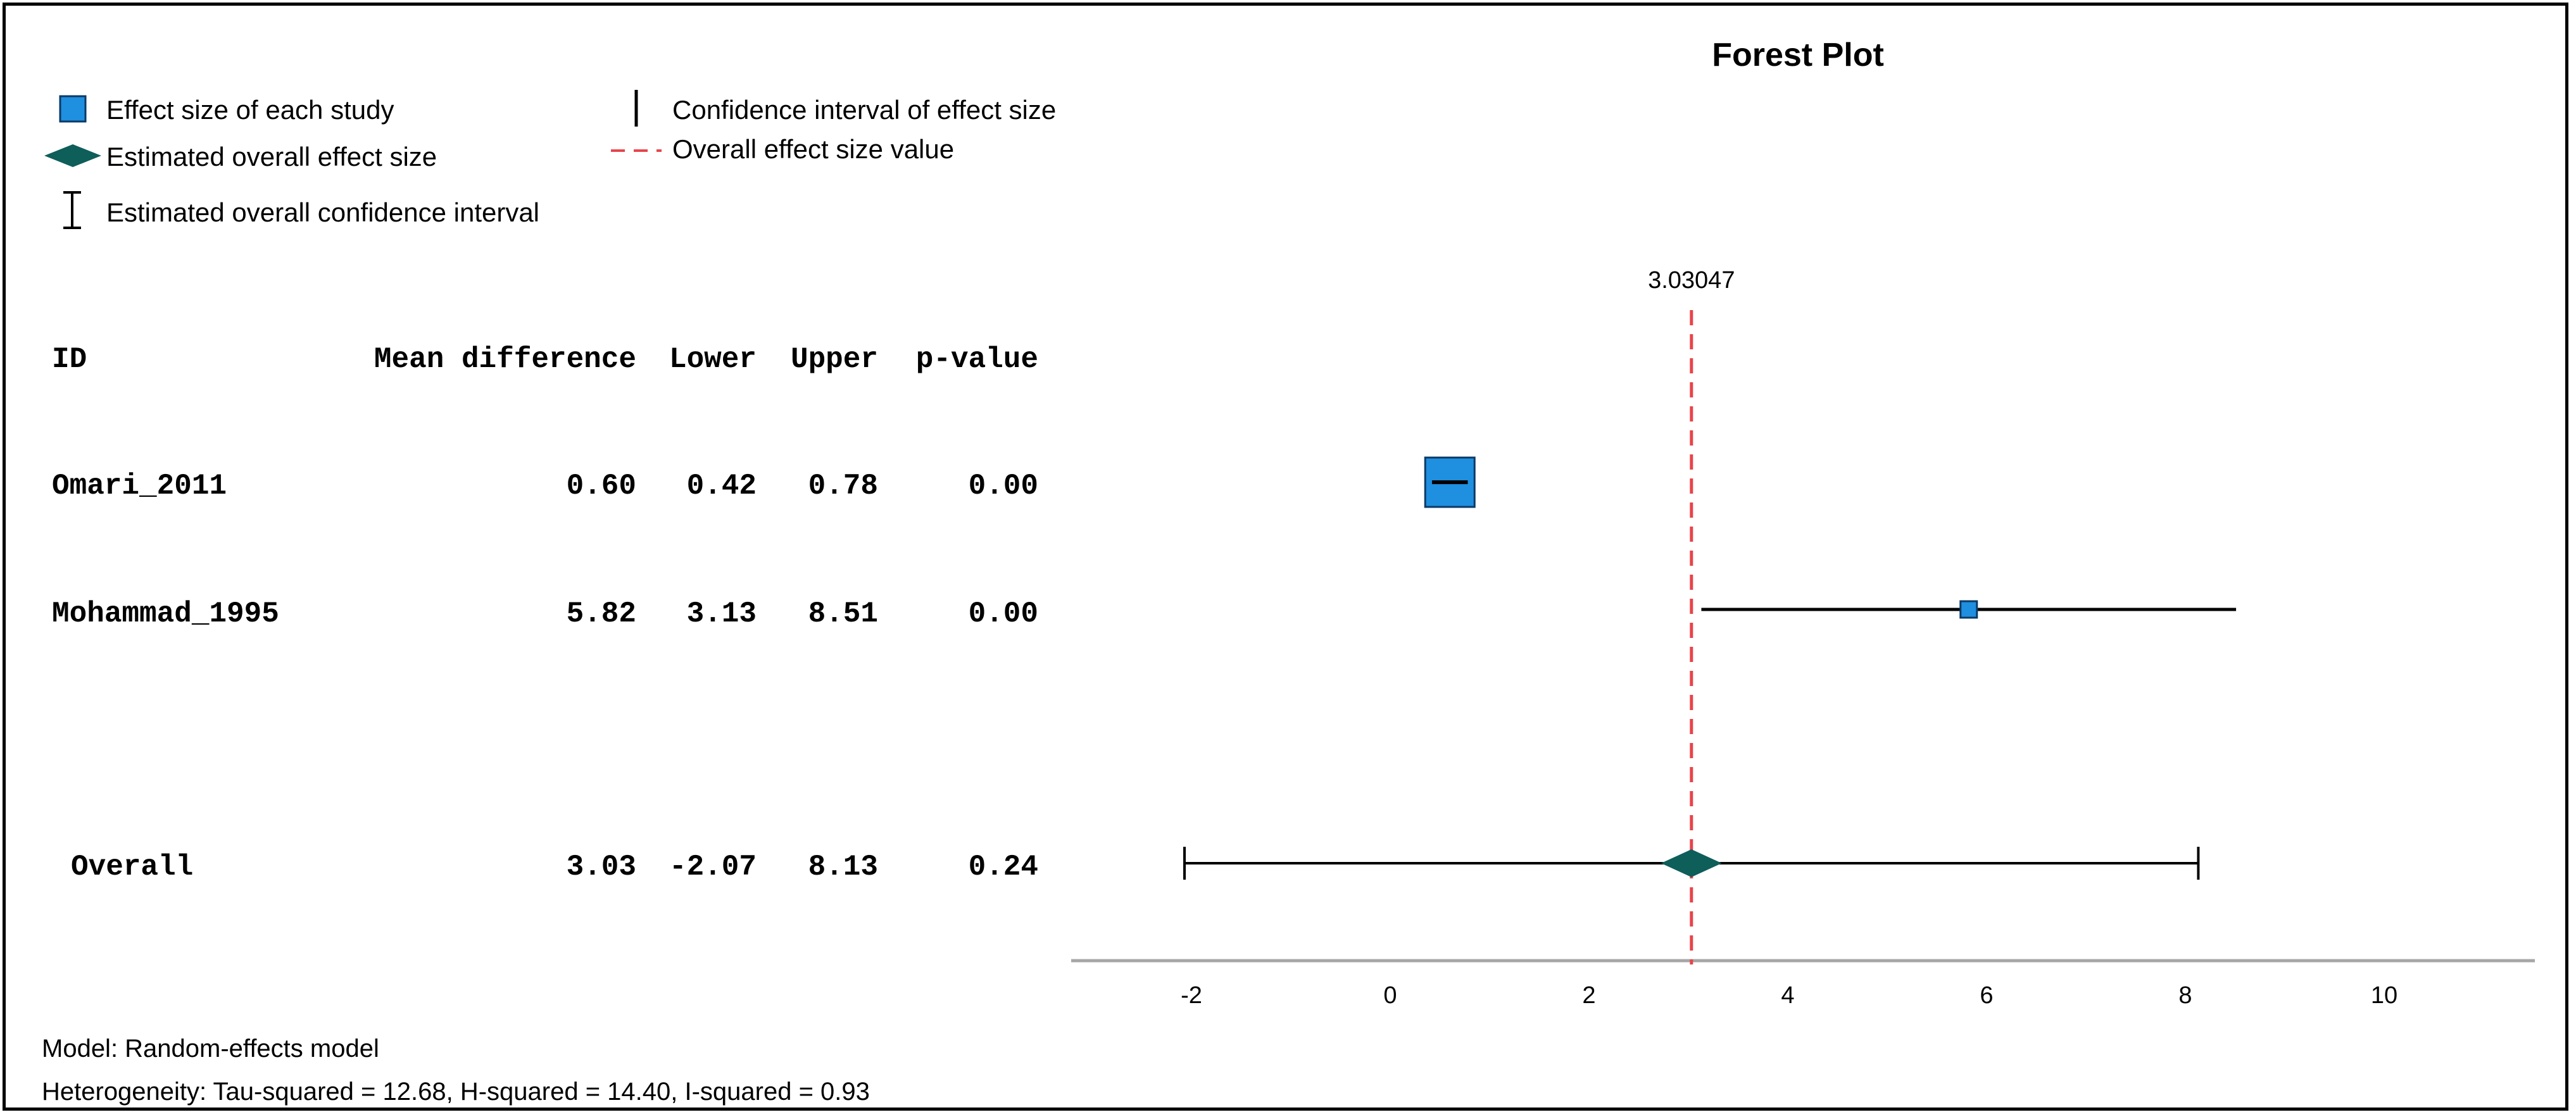  I want to click on study-effect-square, so click(1968, 609).